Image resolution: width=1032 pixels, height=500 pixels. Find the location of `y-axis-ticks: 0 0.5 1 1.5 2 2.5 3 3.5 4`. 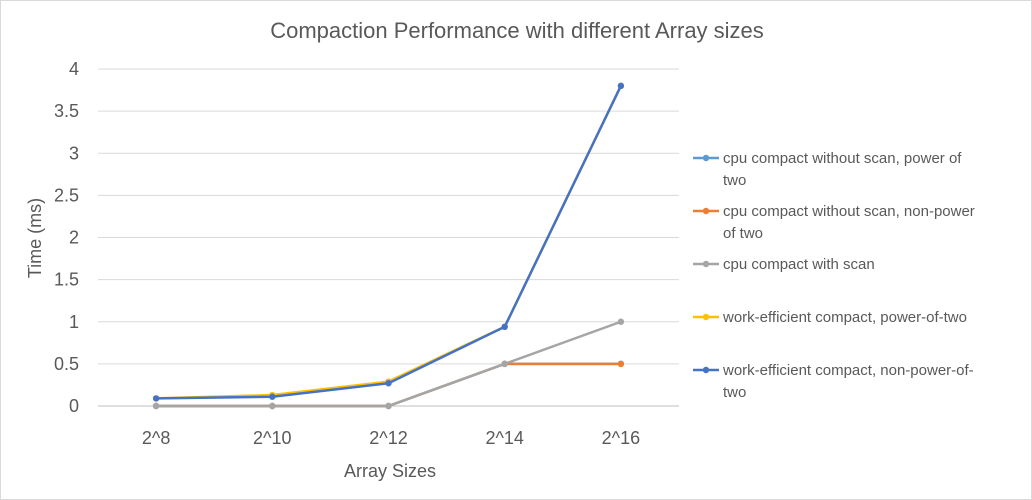

y-axis-ticks: 0 0.5 1 1.5 2 2.5 3 3.5 4 is located at coordinates (66, 237).